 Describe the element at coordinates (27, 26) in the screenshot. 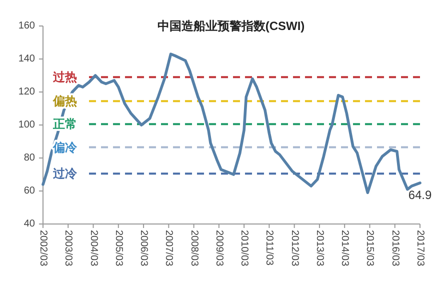

I see `y-tick-label: 160` at that location.